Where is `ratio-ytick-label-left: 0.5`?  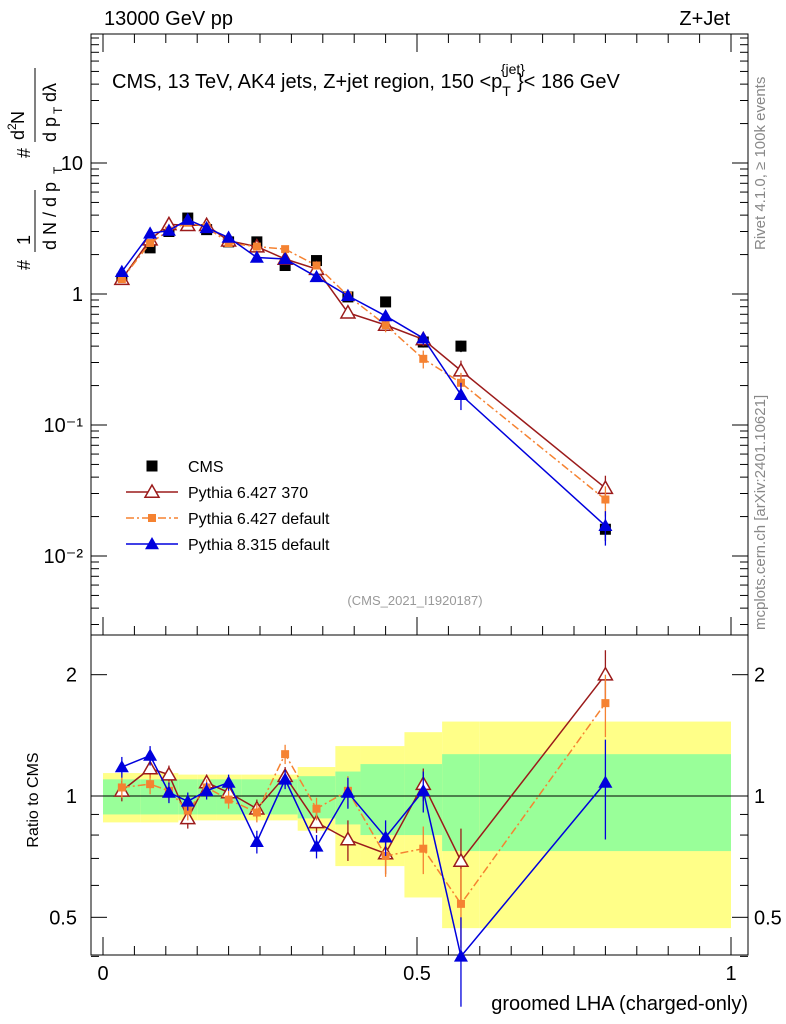
ratio-ytick-label-left: 0.5 is located at coordinates (63, 918).